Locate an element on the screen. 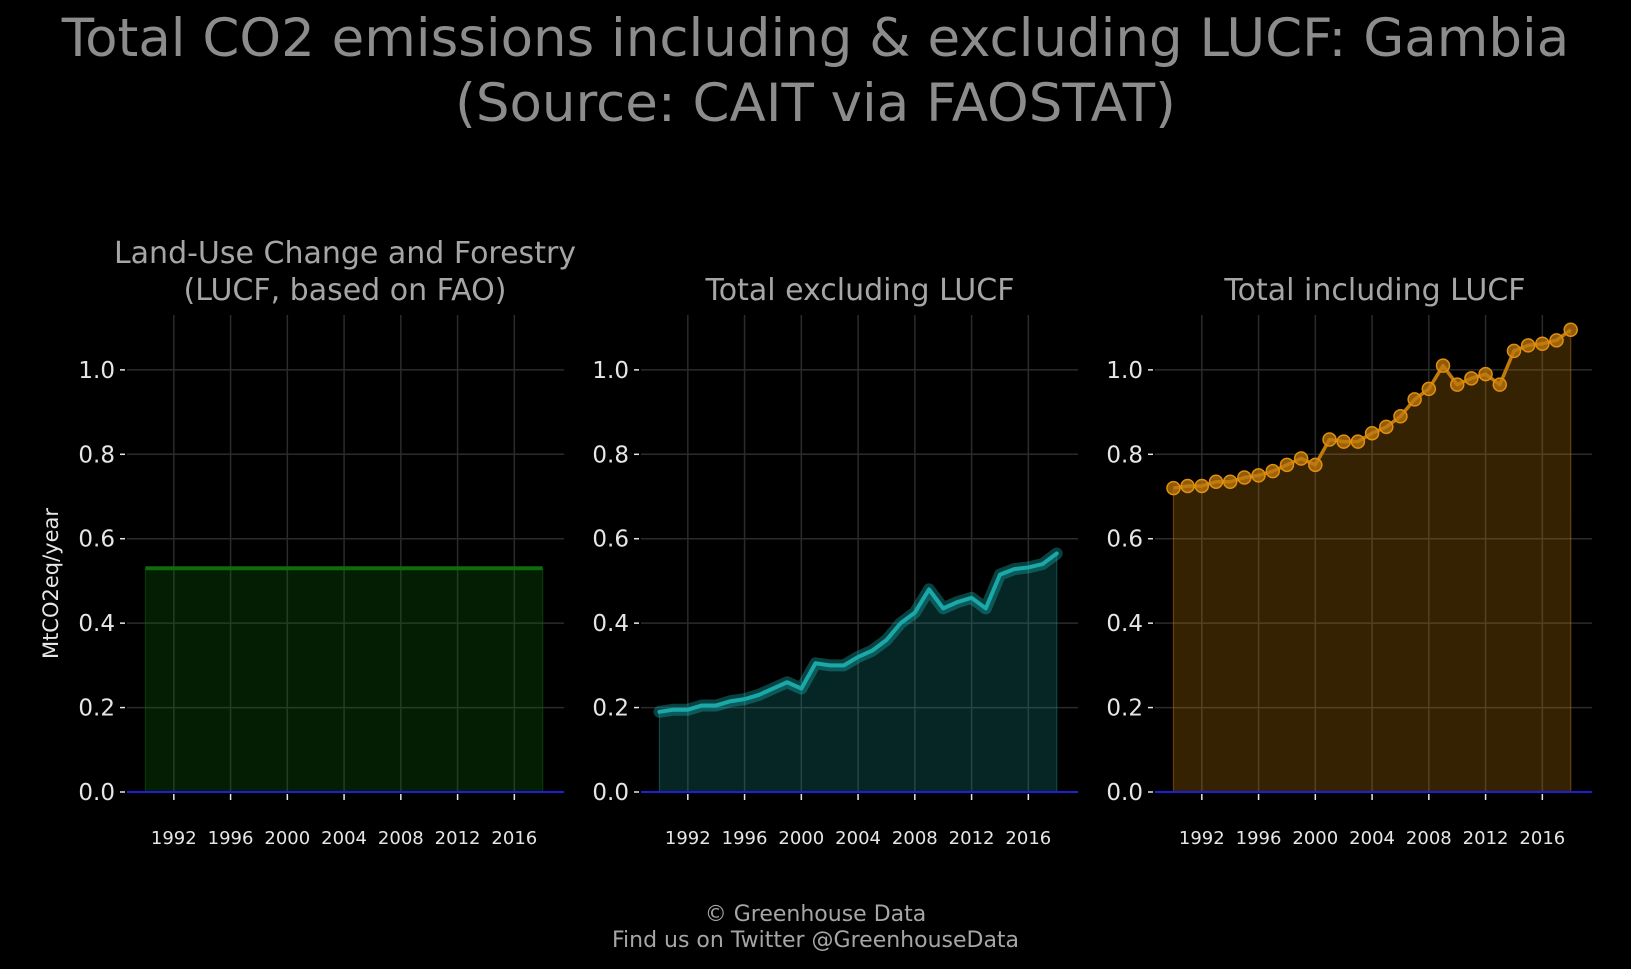 This screenshot has width=1631, height=969. panel-3-ytick-label-1: 0.2 is located at coordinates (1124, 709).